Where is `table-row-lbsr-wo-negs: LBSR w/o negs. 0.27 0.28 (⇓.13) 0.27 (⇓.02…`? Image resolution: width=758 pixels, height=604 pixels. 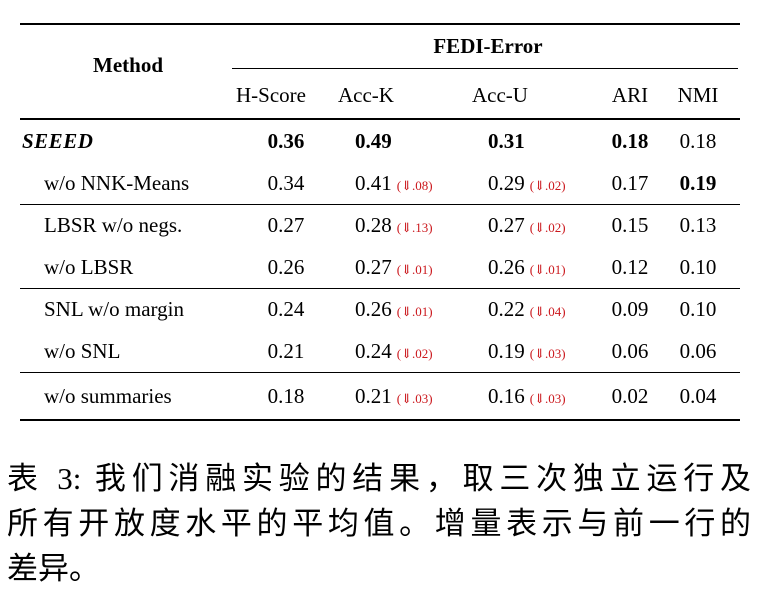 table-row-lbsr-wo-negs: LBSR w/o negs. 0.27 0.28 (⇓.13) 0.27 (⇓.02… is located at coordinates (380, 226).